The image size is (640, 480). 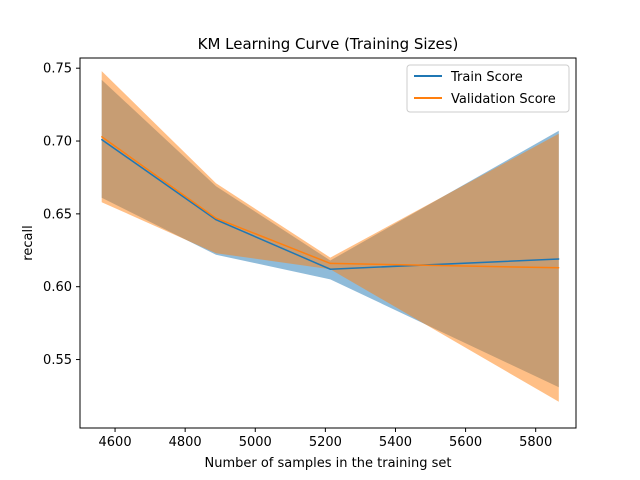 I want to click on chart-title: KM Learning Curve (Training Sizes), so click(x=328, y=44).